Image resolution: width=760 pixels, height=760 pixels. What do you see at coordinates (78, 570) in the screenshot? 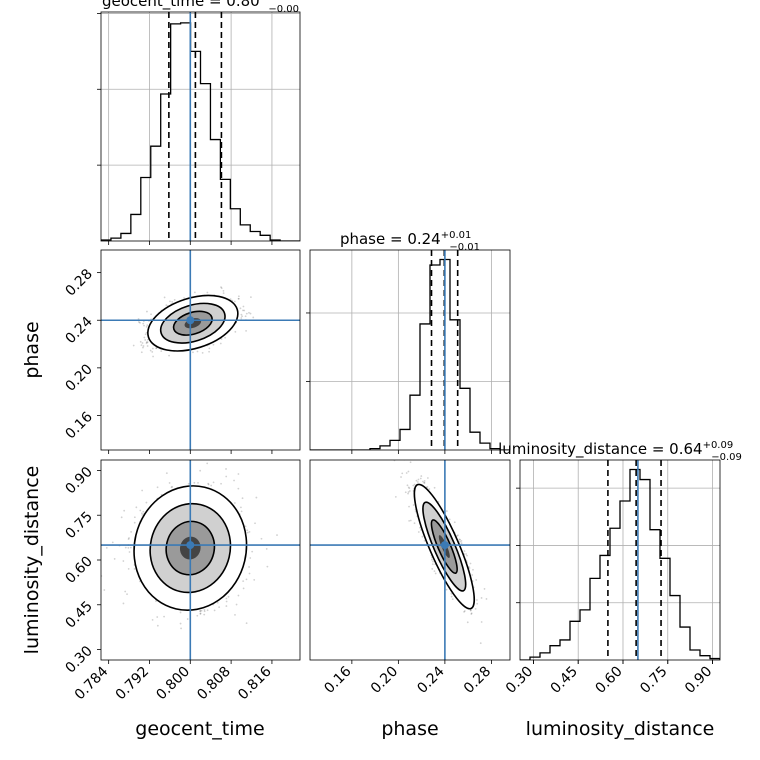
I see `lumdist-y-ytick-label: 0.60` at bounding box center [78, 570].